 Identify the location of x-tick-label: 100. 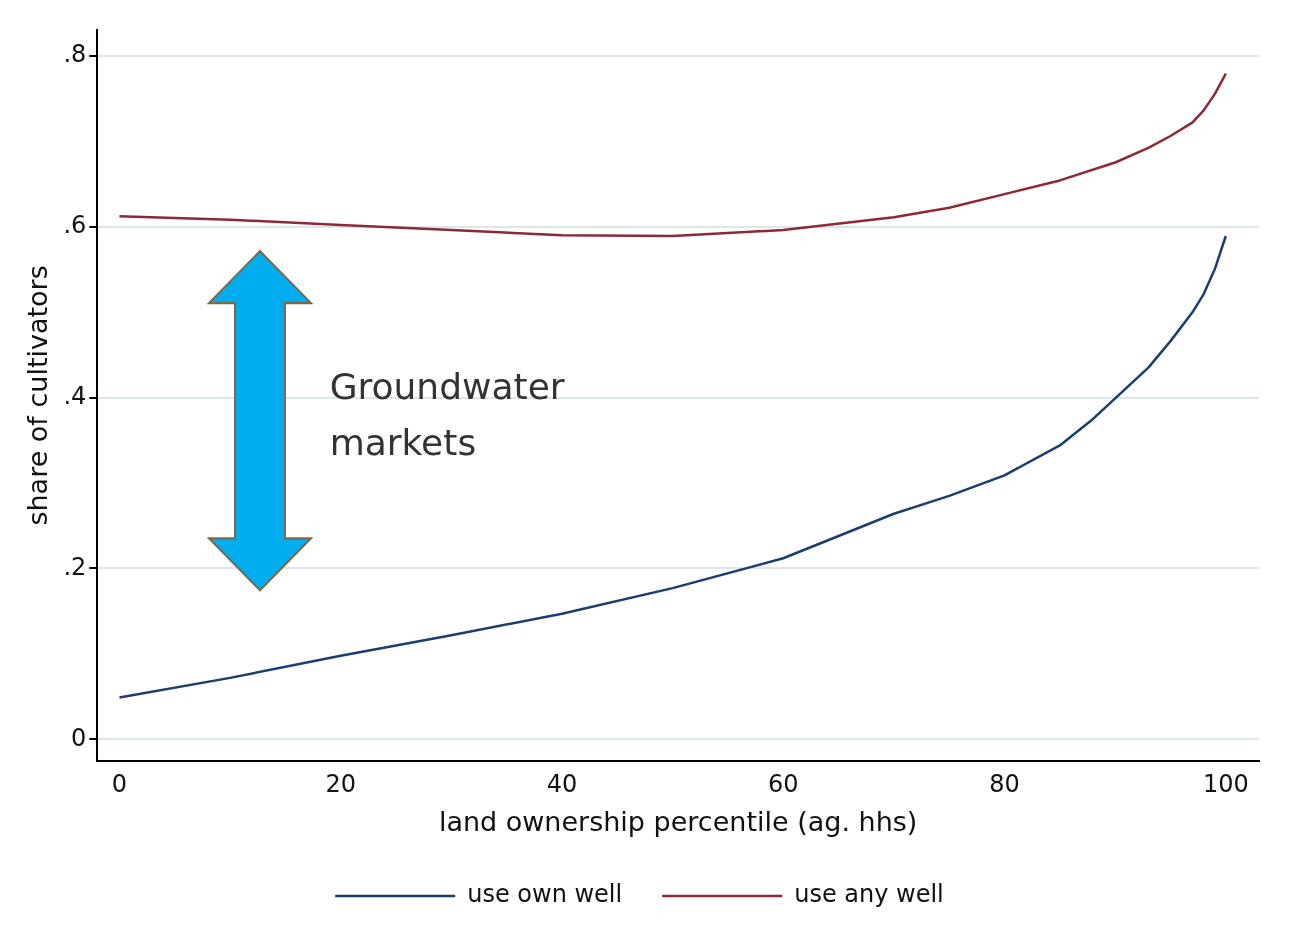
(1225, 784).